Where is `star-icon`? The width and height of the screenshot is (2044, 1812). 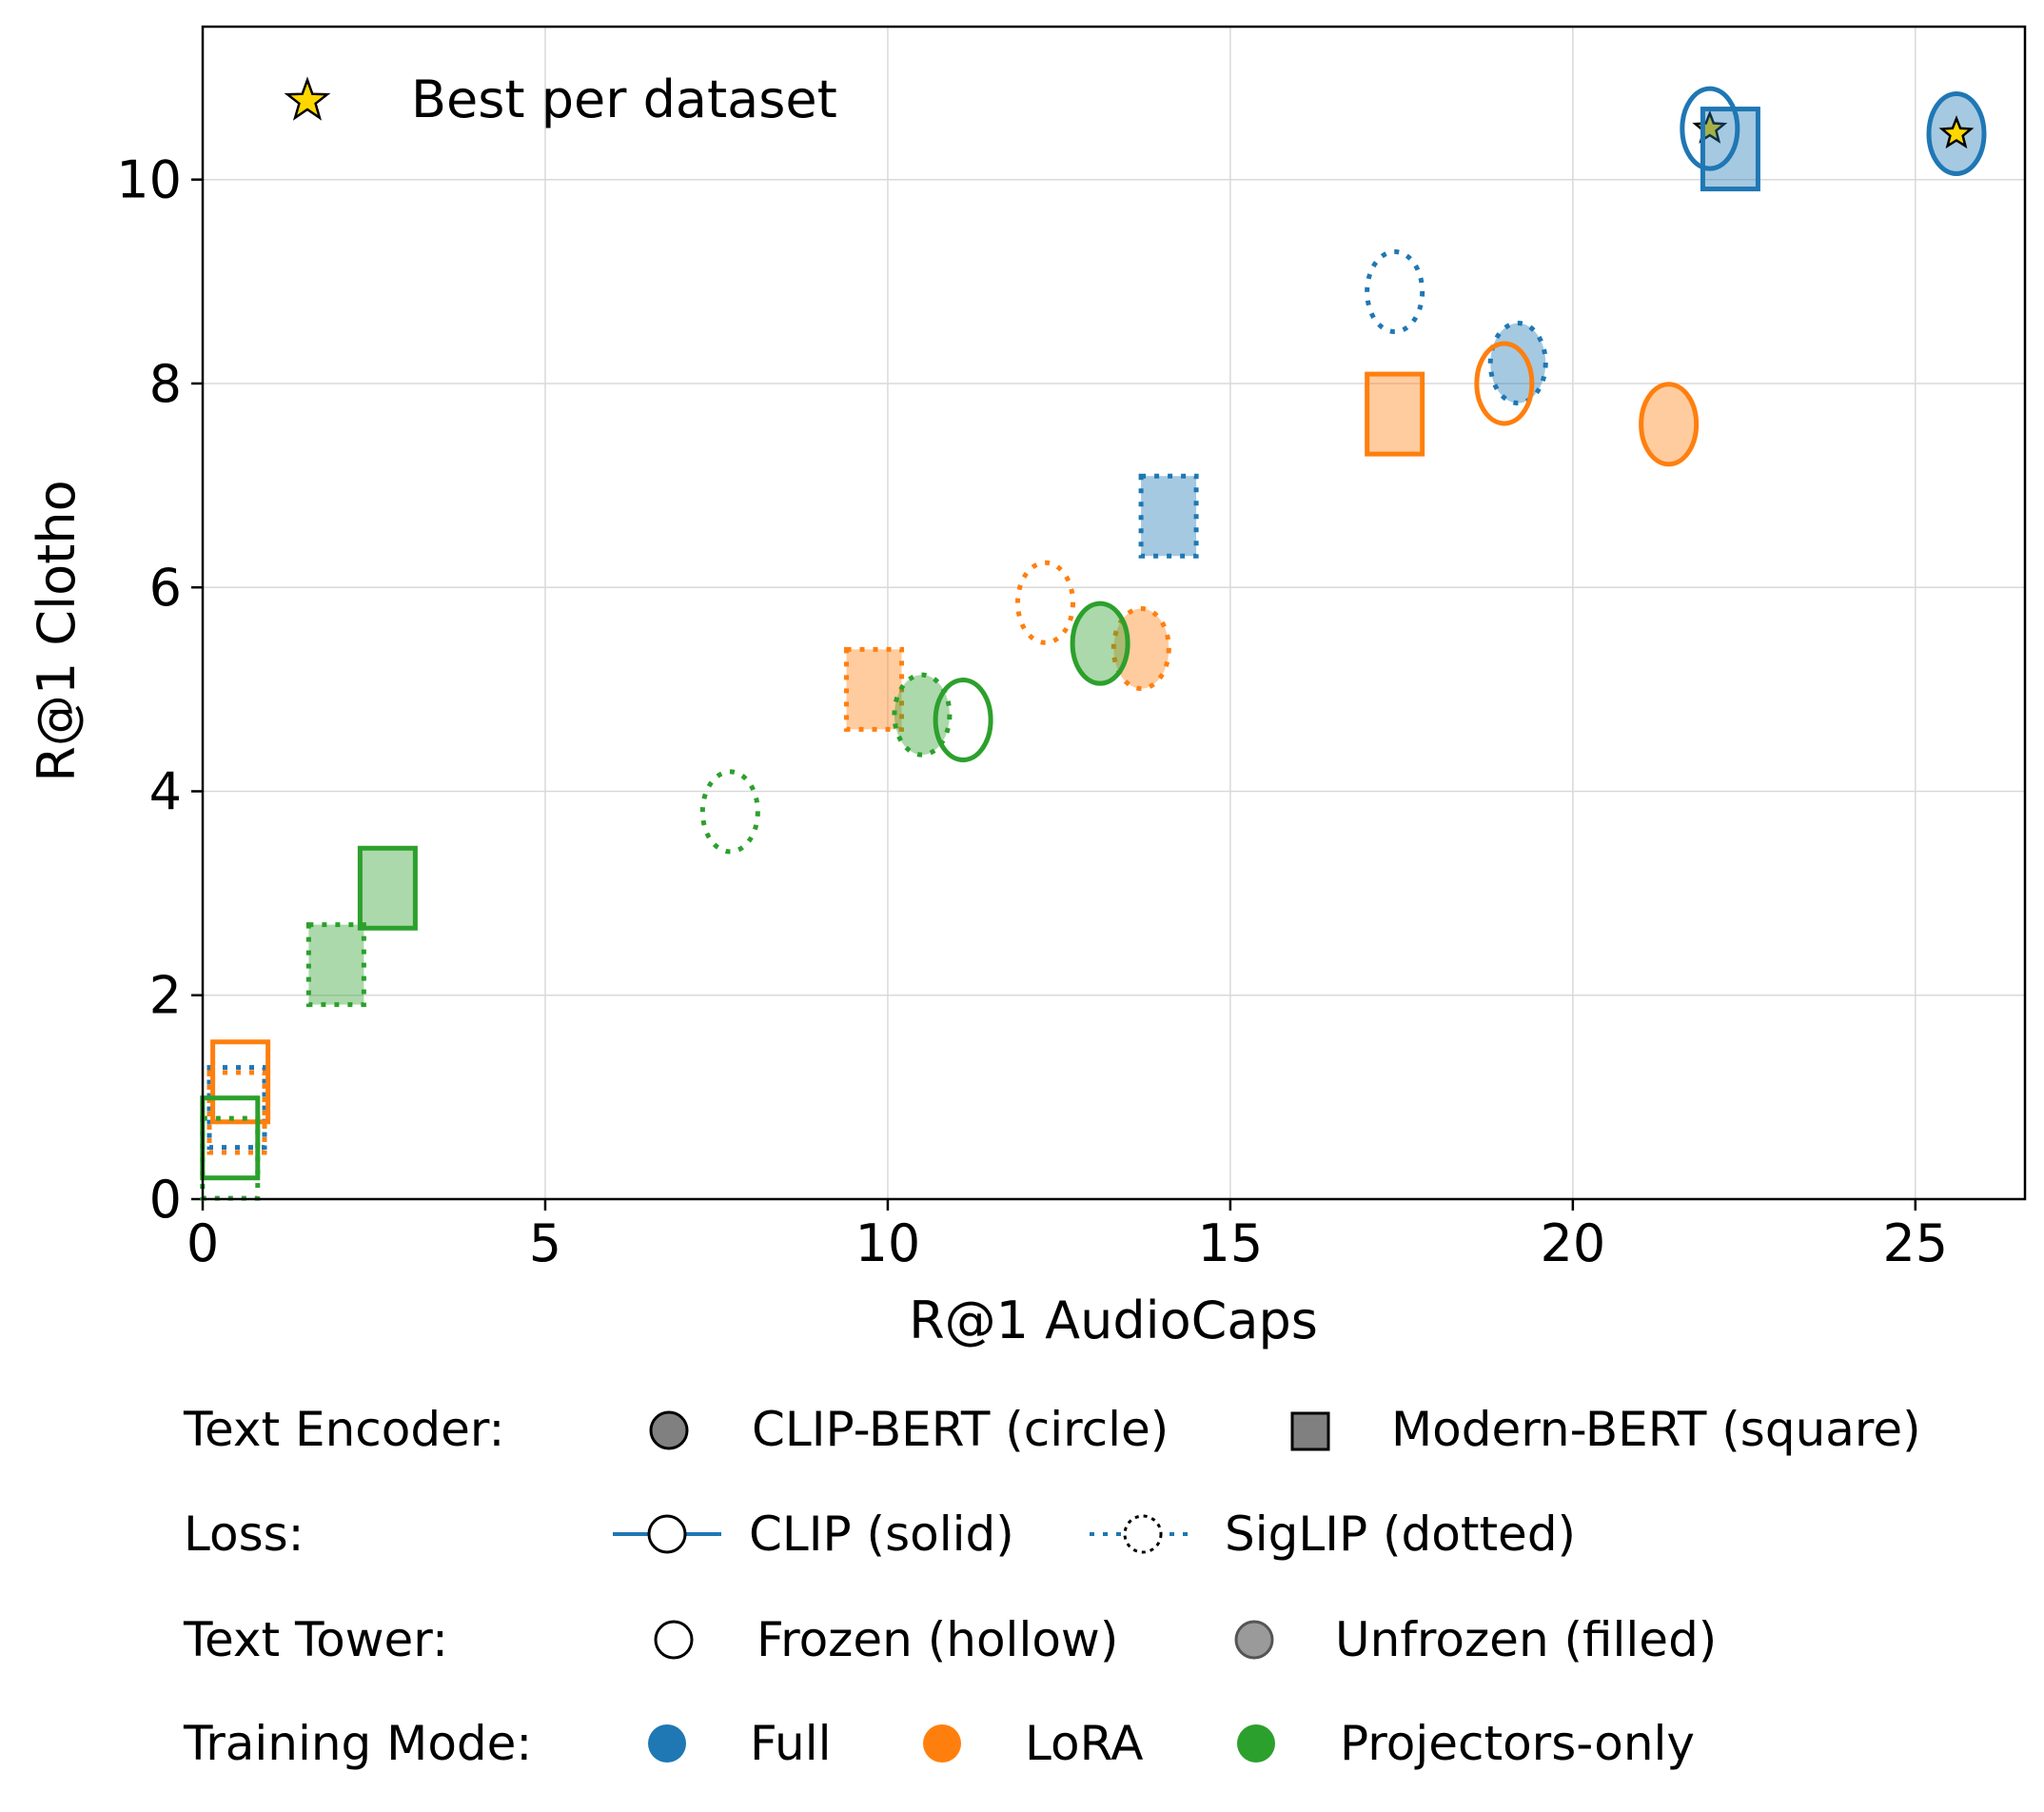
star-icon is located at coordinates (308, 98).